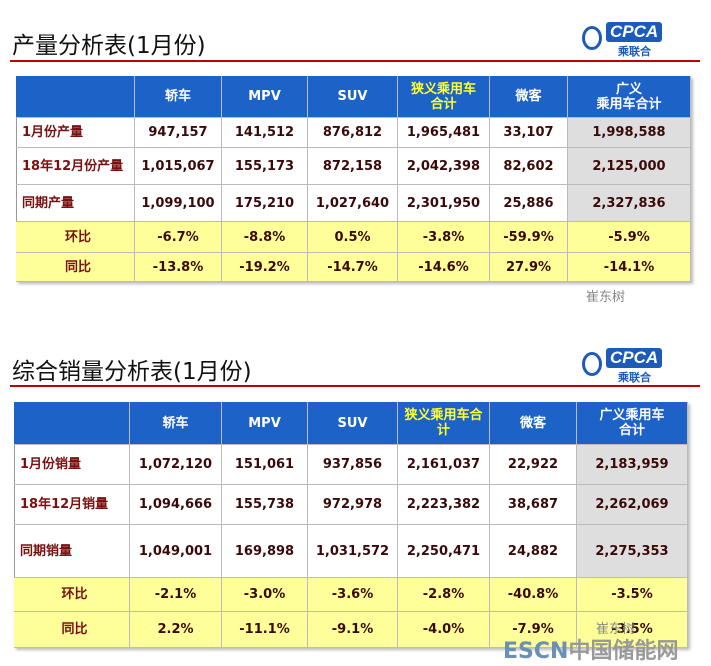 The width and height of the screenshot is (711, 666). Describe the element at coordinates (629, 166) in the screenshot. I see `data-cell: 2,125,000` at that location.